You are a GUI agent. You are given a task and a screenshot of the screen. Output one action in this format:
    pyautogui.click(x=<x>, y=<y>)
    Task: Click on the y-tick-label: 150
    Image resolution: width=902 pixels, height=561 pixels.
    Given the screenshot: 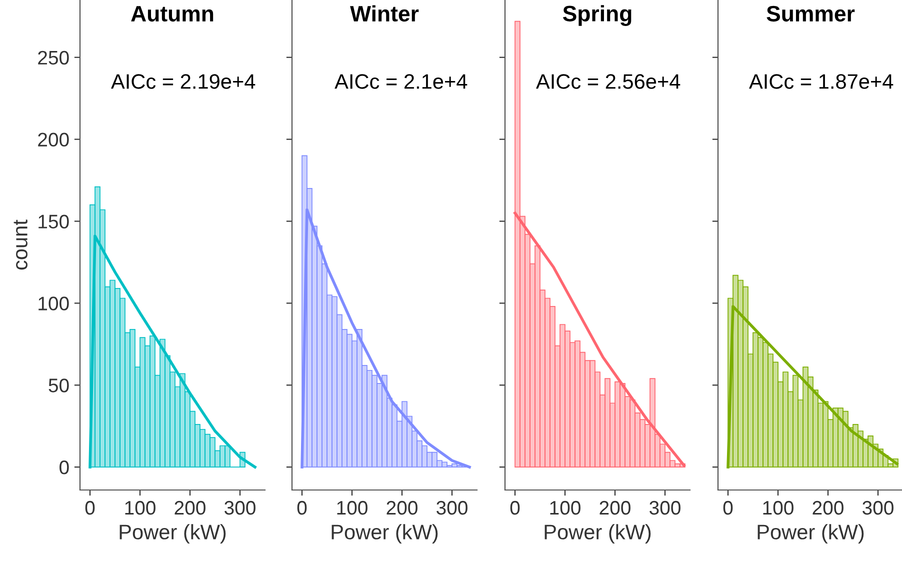 What is the action you would take?
    pyautogui.click(x=53, y=221)
    